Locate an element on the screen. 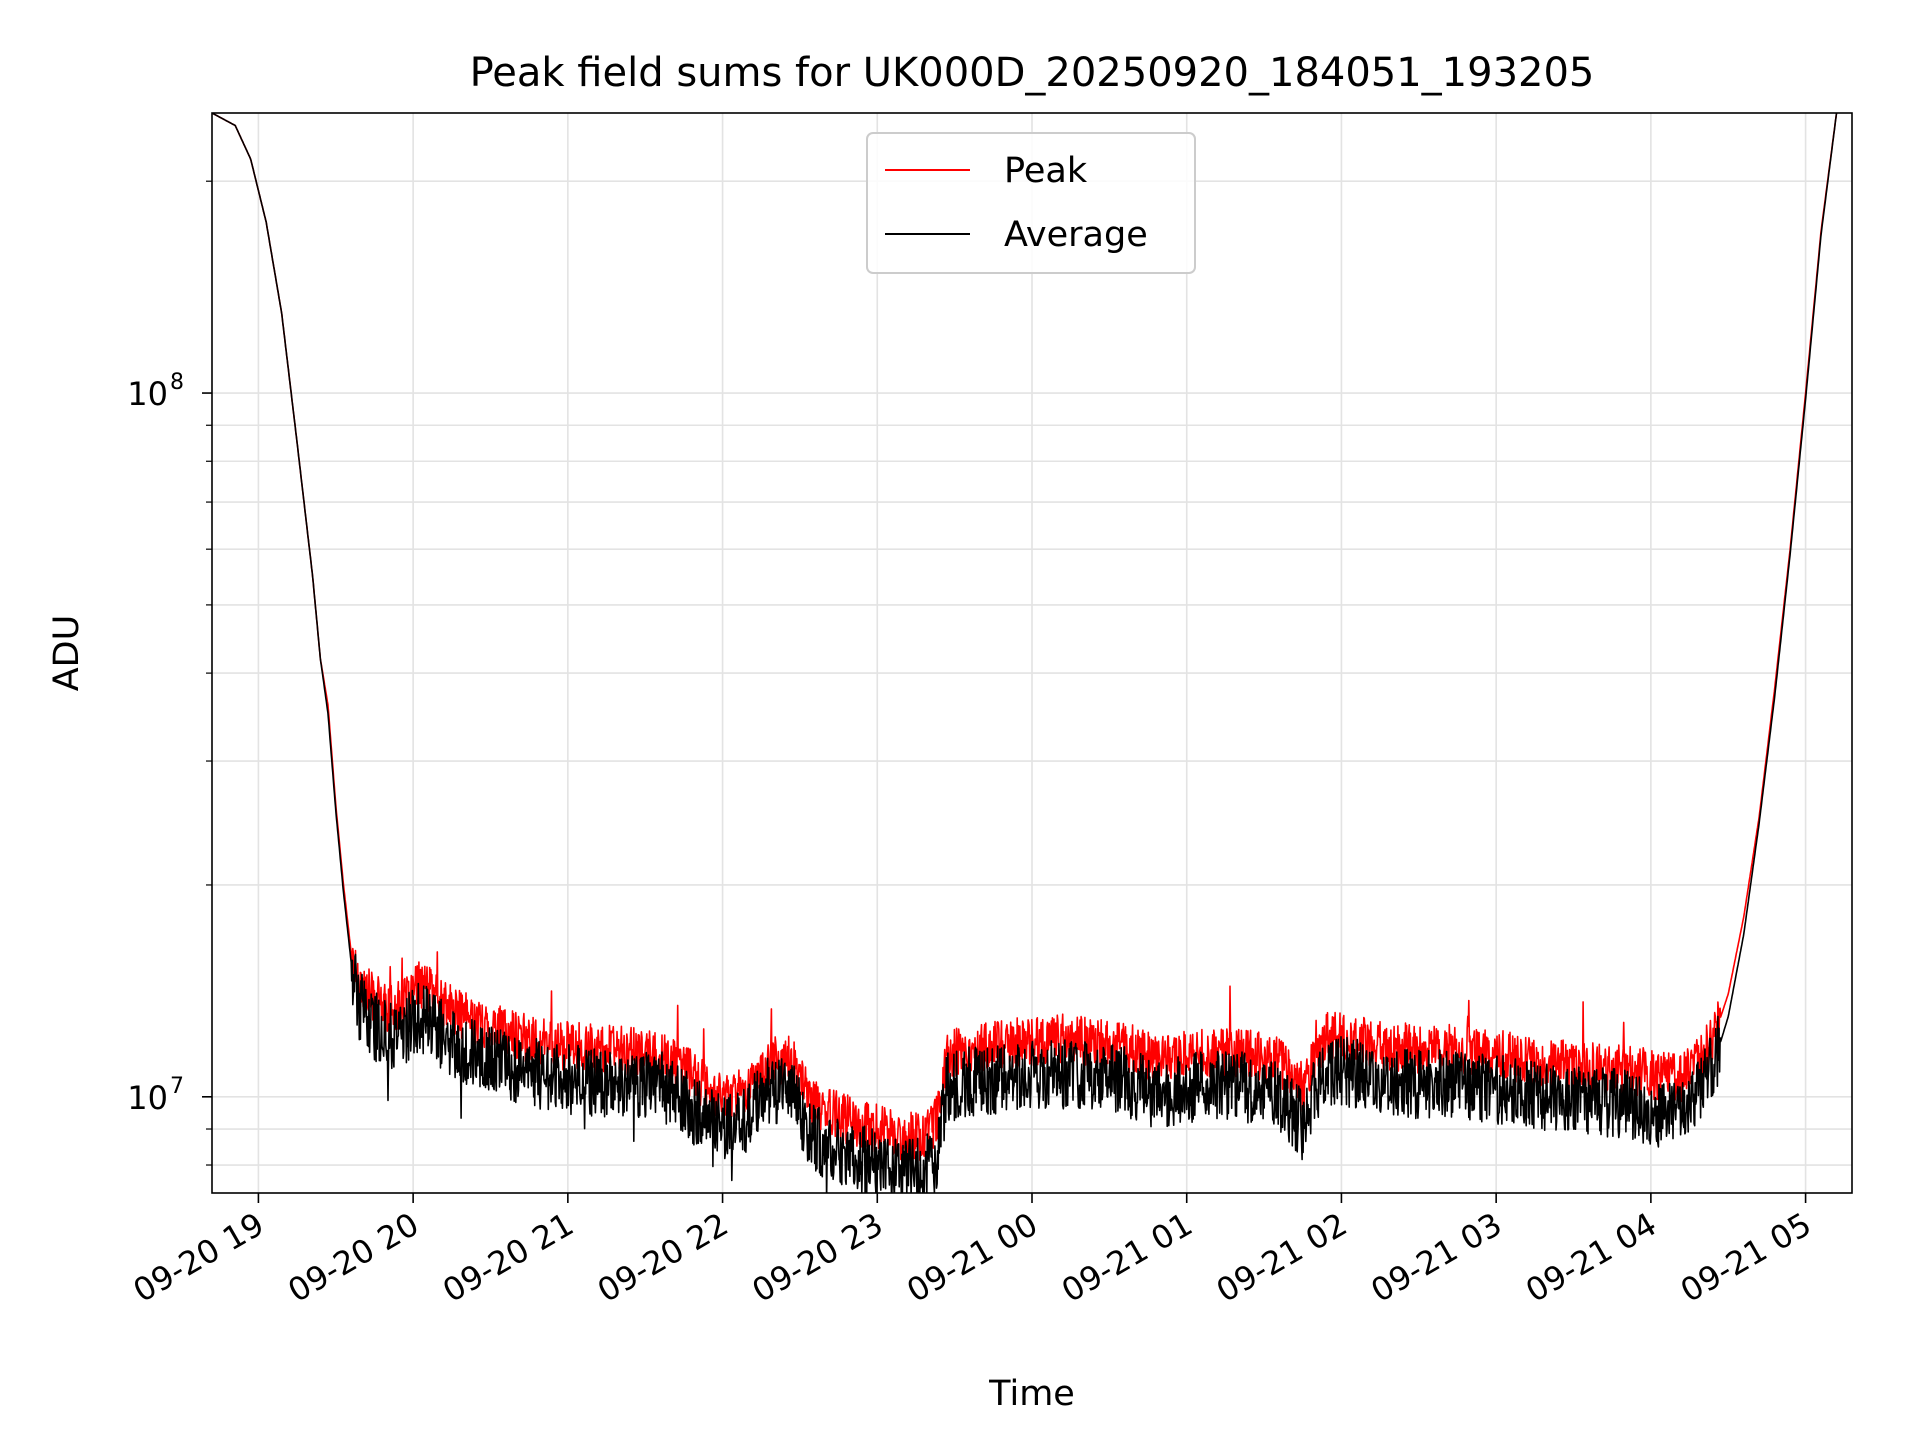 The width and height of the screenshot is (1920, 1440). y-tick-label-exponent: 7 is located at coordinates (177, 1086).